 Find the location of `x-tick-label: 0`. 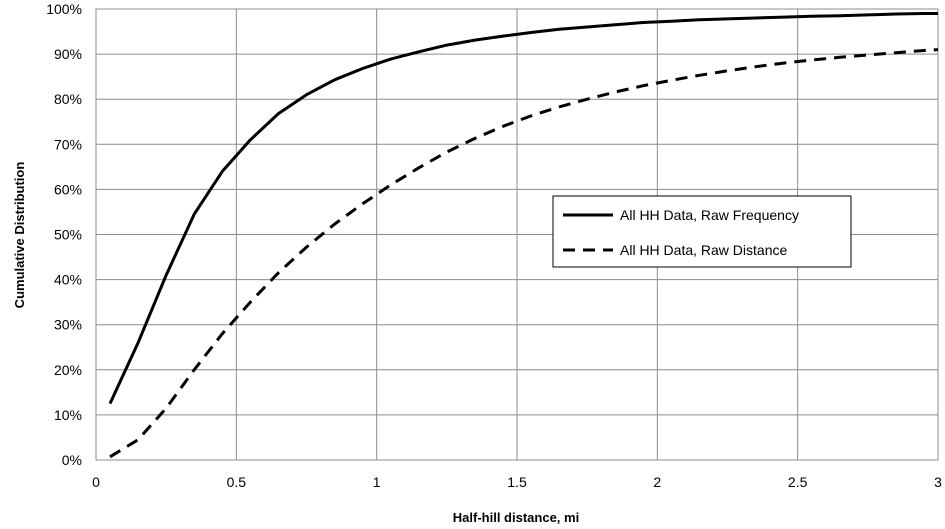

x-tick-label: 0 is located at coordinates (96, 482).